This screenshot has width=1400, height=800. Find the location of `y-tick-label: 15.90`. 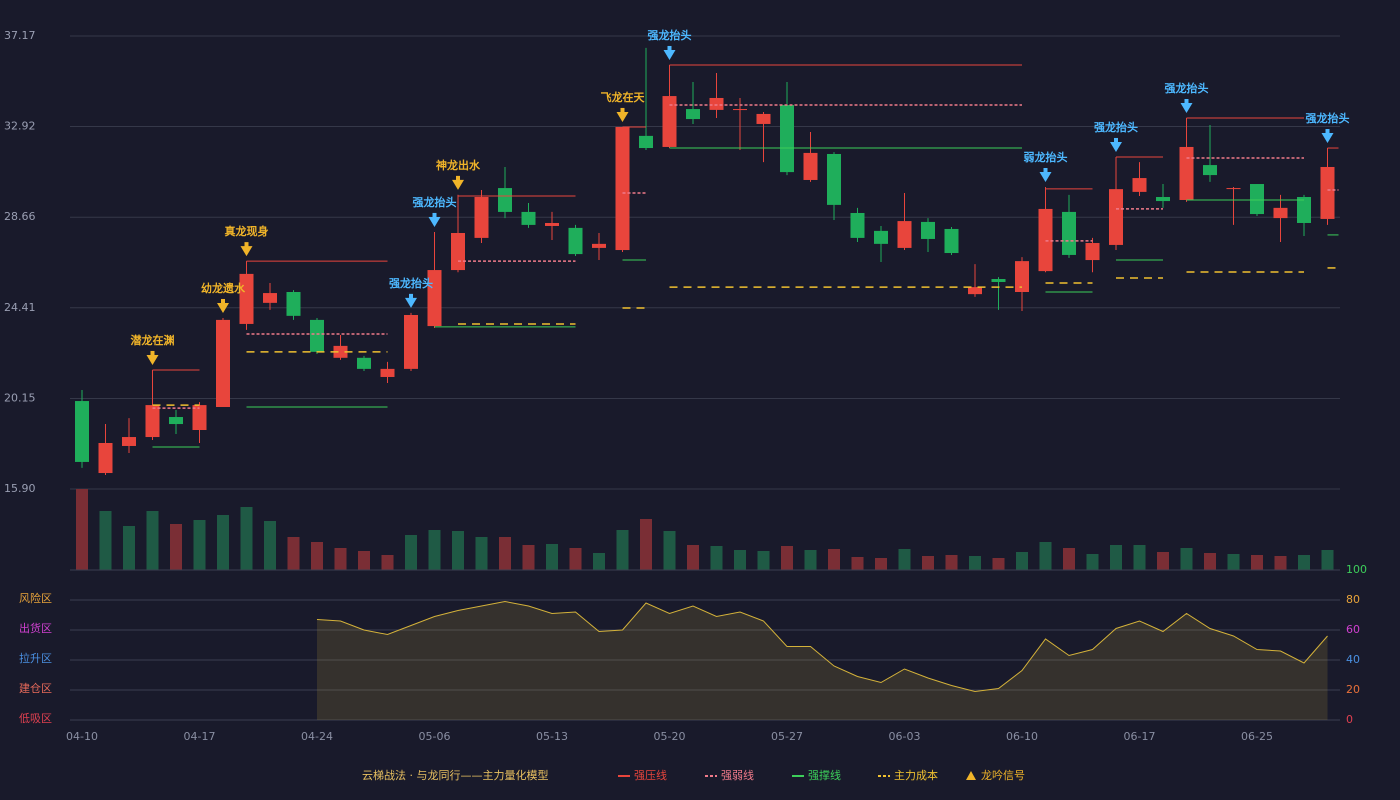

y-tick-label: 15.90 is located at coordinates (20, 488).